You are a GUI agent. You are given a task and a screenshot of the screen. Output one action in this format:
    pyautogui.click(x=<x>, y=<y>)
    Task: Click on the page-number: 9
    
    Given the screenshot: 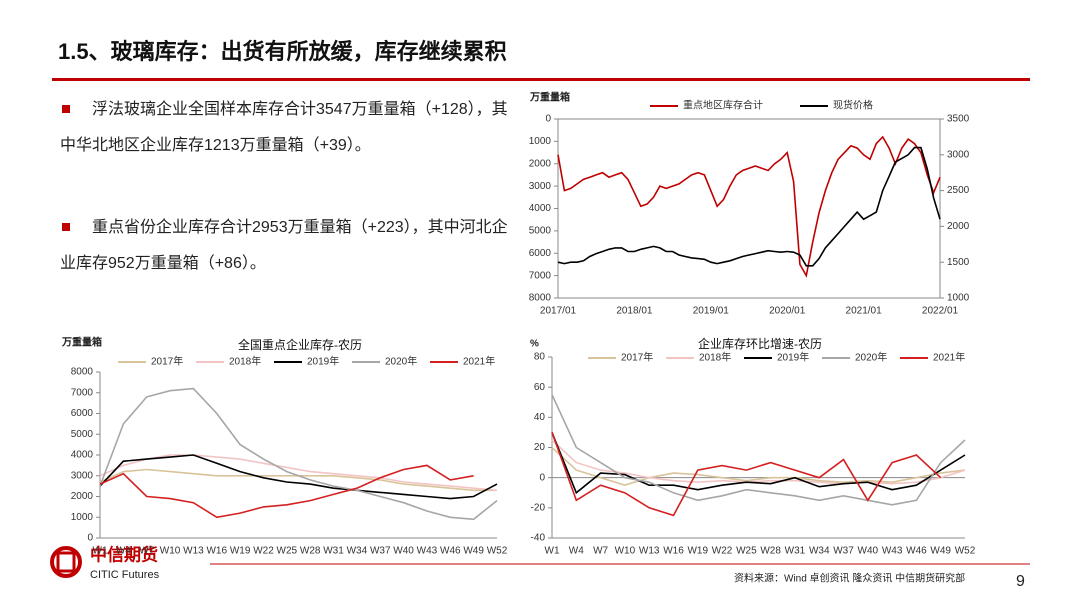 What is the action you would take?
    pyautogui.click(x=1020, y=581)
    